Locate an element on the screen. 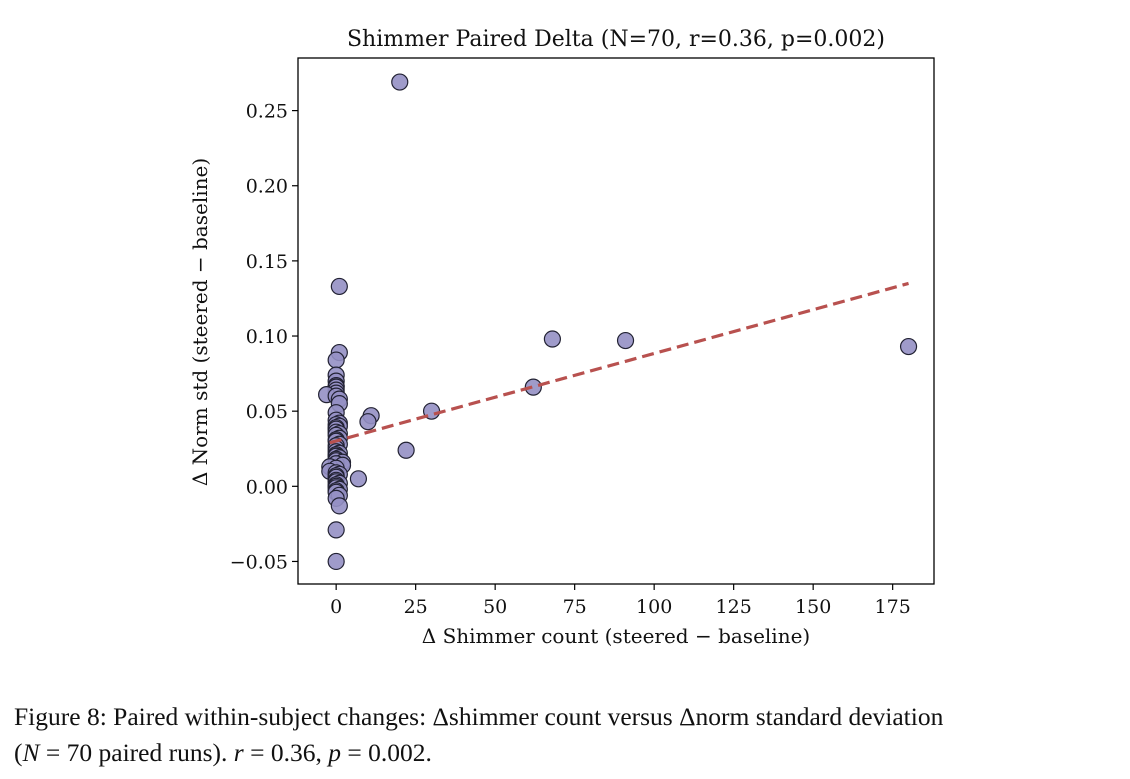 This screenshot has width=1130, height=779. x-tick-label: 150 is located at coordinates (813, 607).